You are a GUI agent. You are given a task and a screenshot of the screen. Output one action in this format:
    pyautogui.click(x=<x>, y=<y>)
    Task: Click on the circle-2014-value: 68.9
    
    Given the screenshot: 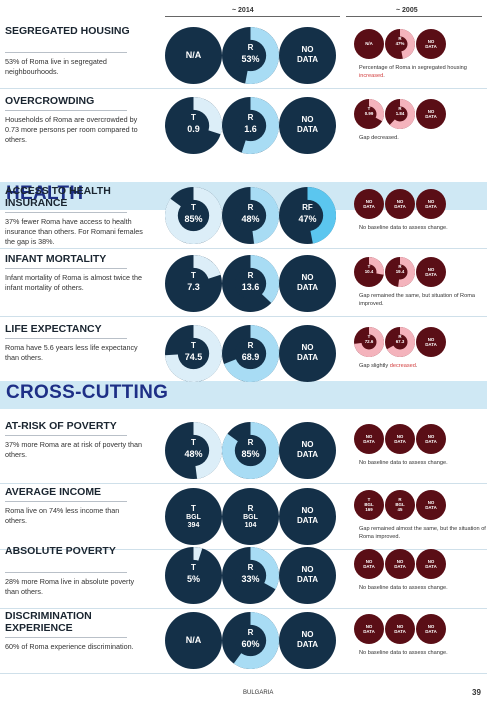 What is the action you would take?
    pyautogui.click(x=250, y=357)
    